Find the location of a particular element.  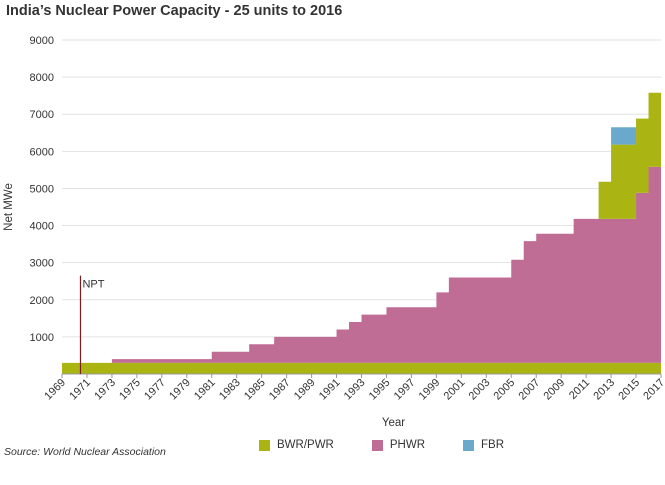

x-tick-label: 1997 is located at coordinates (405, 390).